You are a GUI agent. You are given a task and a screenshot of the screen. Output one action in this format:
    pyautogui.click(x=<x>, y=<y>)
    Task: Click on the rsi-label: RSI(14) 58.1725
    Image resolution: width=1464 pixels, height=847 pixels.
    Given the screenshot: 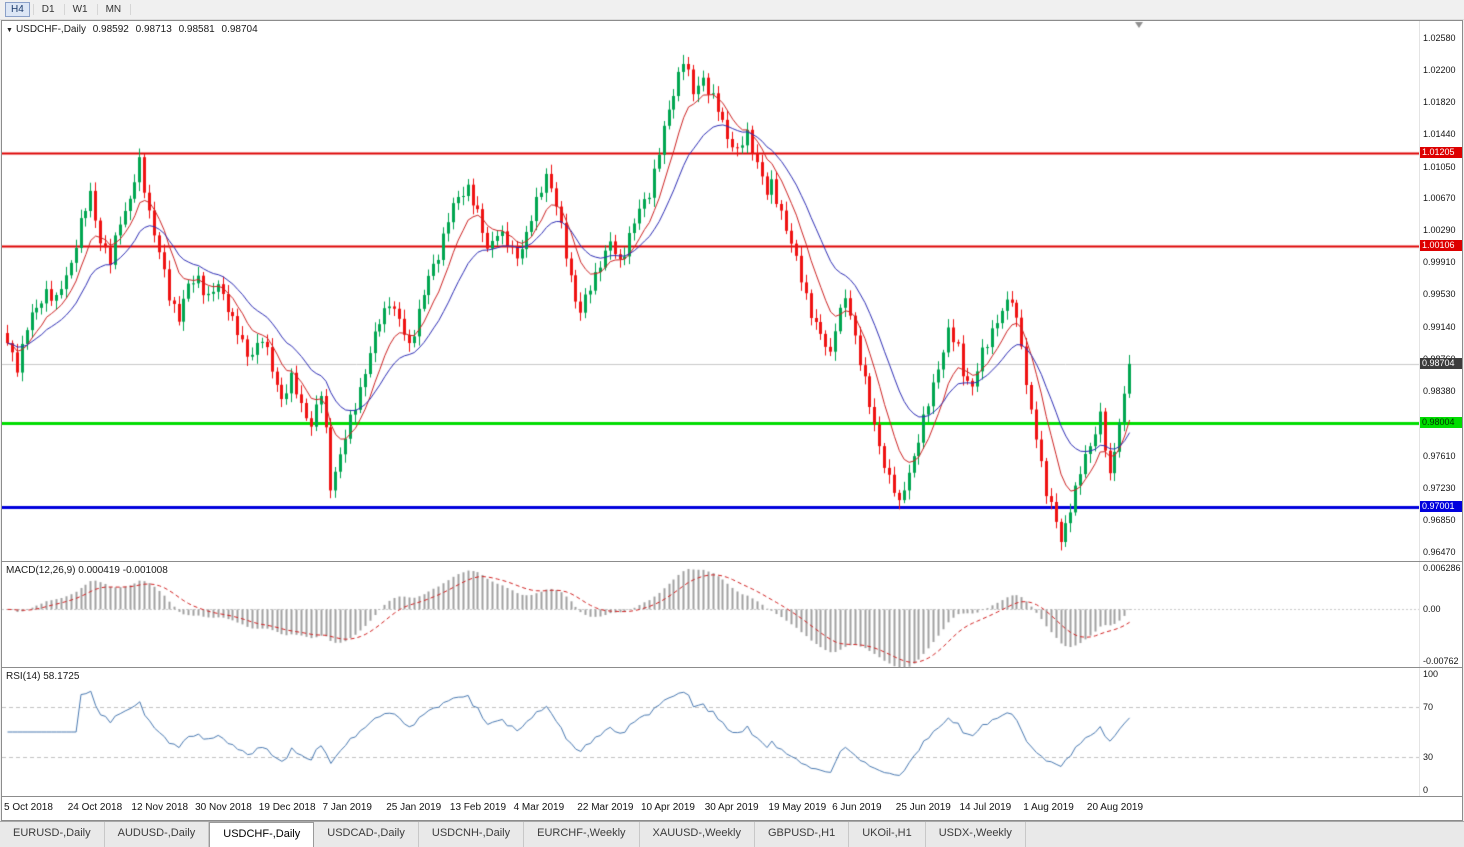 What is the action you would take?
    pyautogui.click(x=43, y=676)
    